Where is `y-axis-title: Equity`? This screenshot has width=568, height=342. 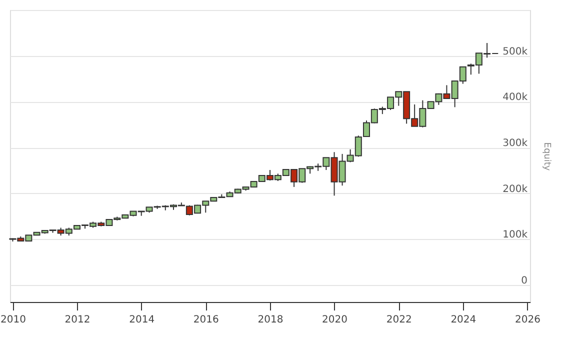 y-axis-title: Equity is located at coordinates (547, 157).